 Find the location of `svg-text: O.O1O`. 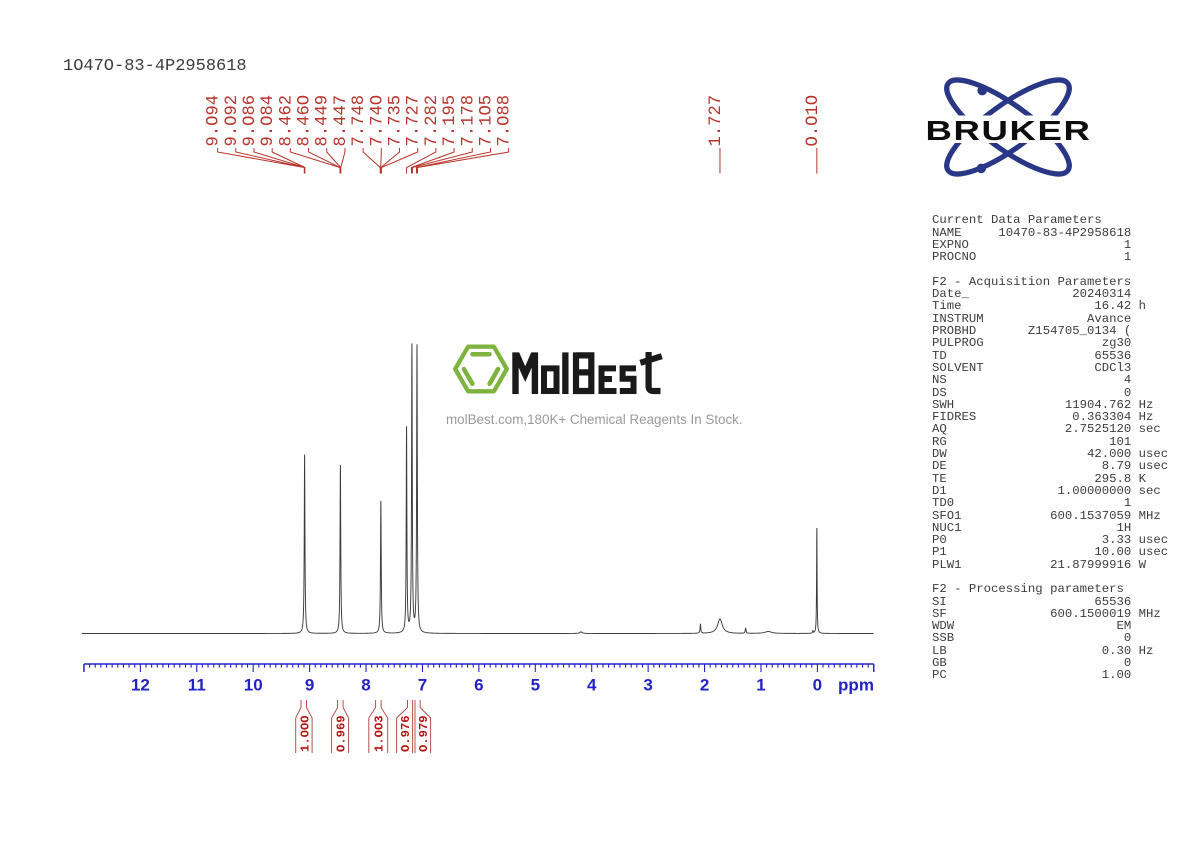

svg-text: O.O1O is located at coordinates (813, 121).